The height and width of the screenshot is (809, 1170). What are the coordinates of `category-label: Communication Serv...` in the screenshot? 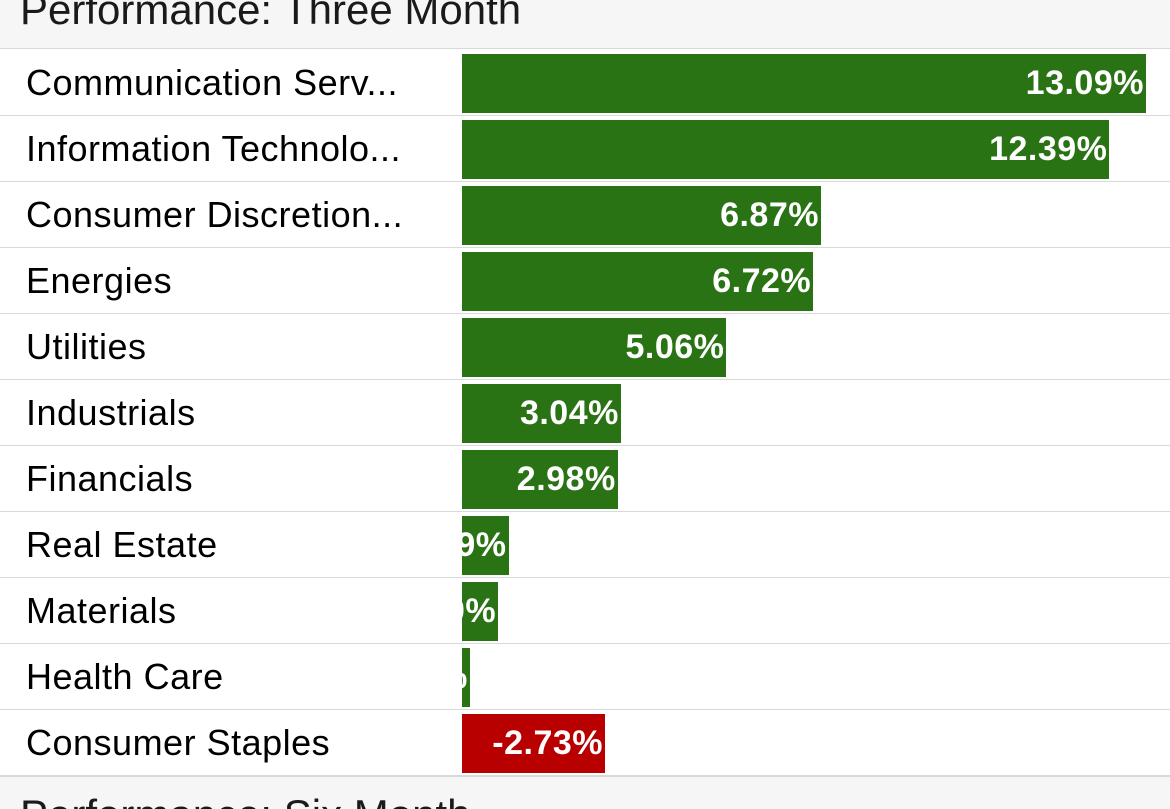 It's located at (212, 82).